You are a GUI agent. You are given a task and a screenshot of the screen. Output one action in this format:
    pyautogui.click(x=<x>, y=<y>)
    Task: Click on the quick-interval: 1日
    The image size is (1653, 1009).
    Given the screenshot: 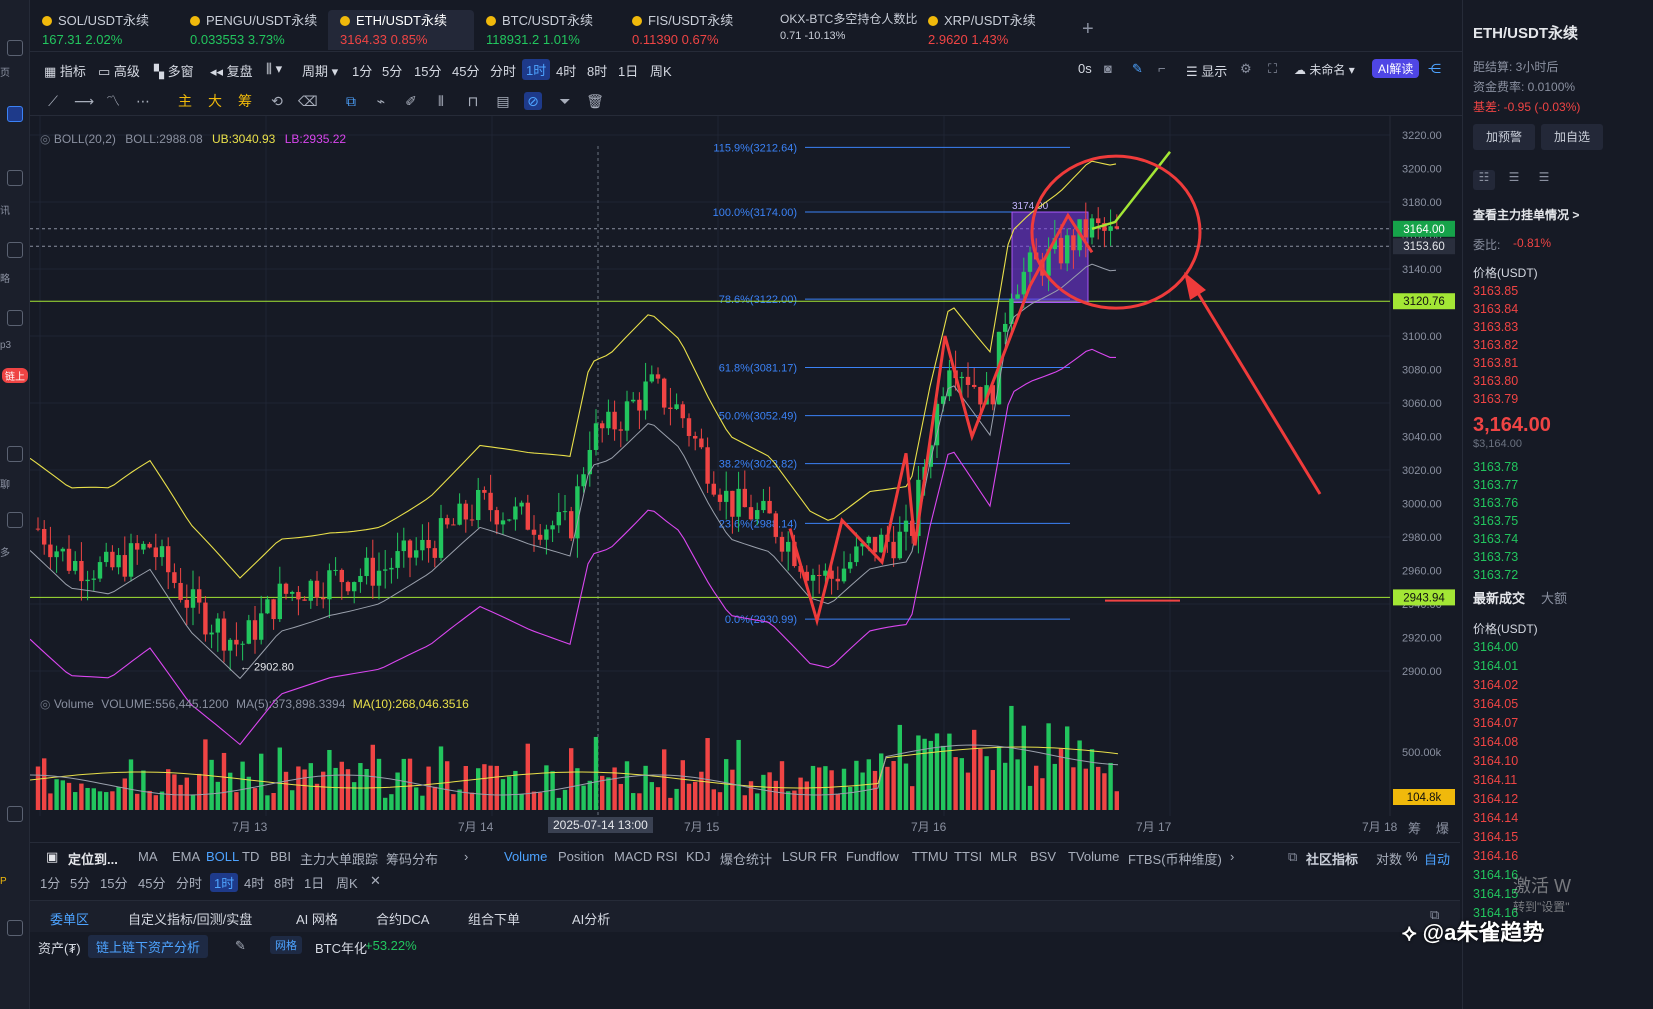 What is the action you would take?
    pyautogui.click(x=314, y=883)
    